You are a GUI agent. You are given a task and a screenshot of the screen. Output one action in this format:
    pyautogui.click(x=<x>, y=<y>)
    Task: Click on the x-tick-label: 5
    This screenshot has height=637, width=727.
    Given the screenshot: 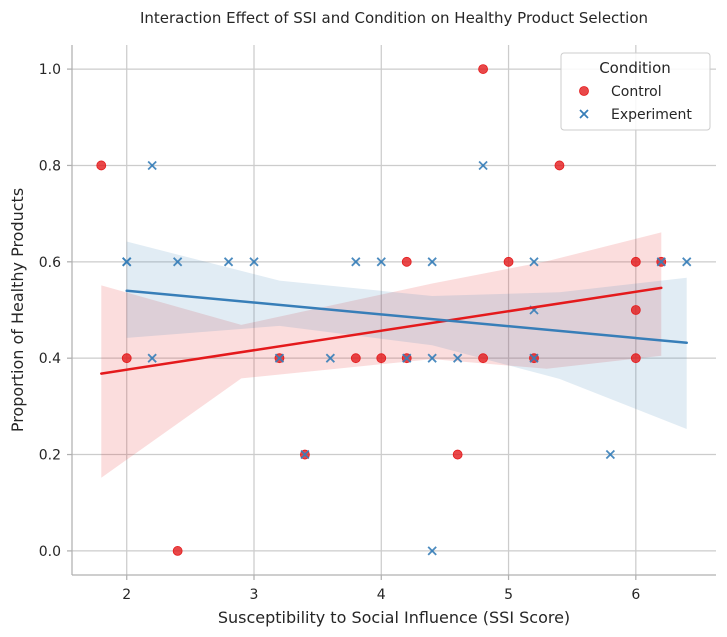 What is the action you would take?
    pyautogui.click(x=508, y=595)
    